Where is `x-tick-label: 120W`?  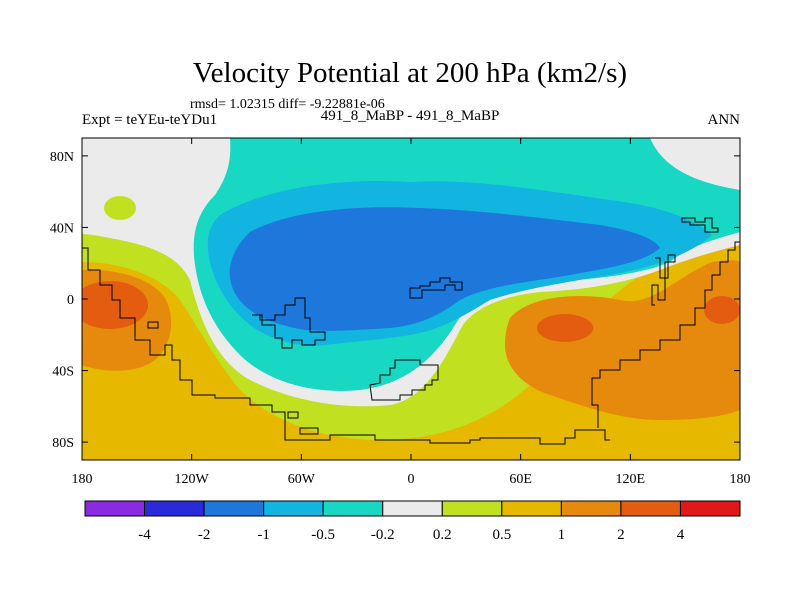
x-tick-label: 120W is located at coordinates (192, 479).